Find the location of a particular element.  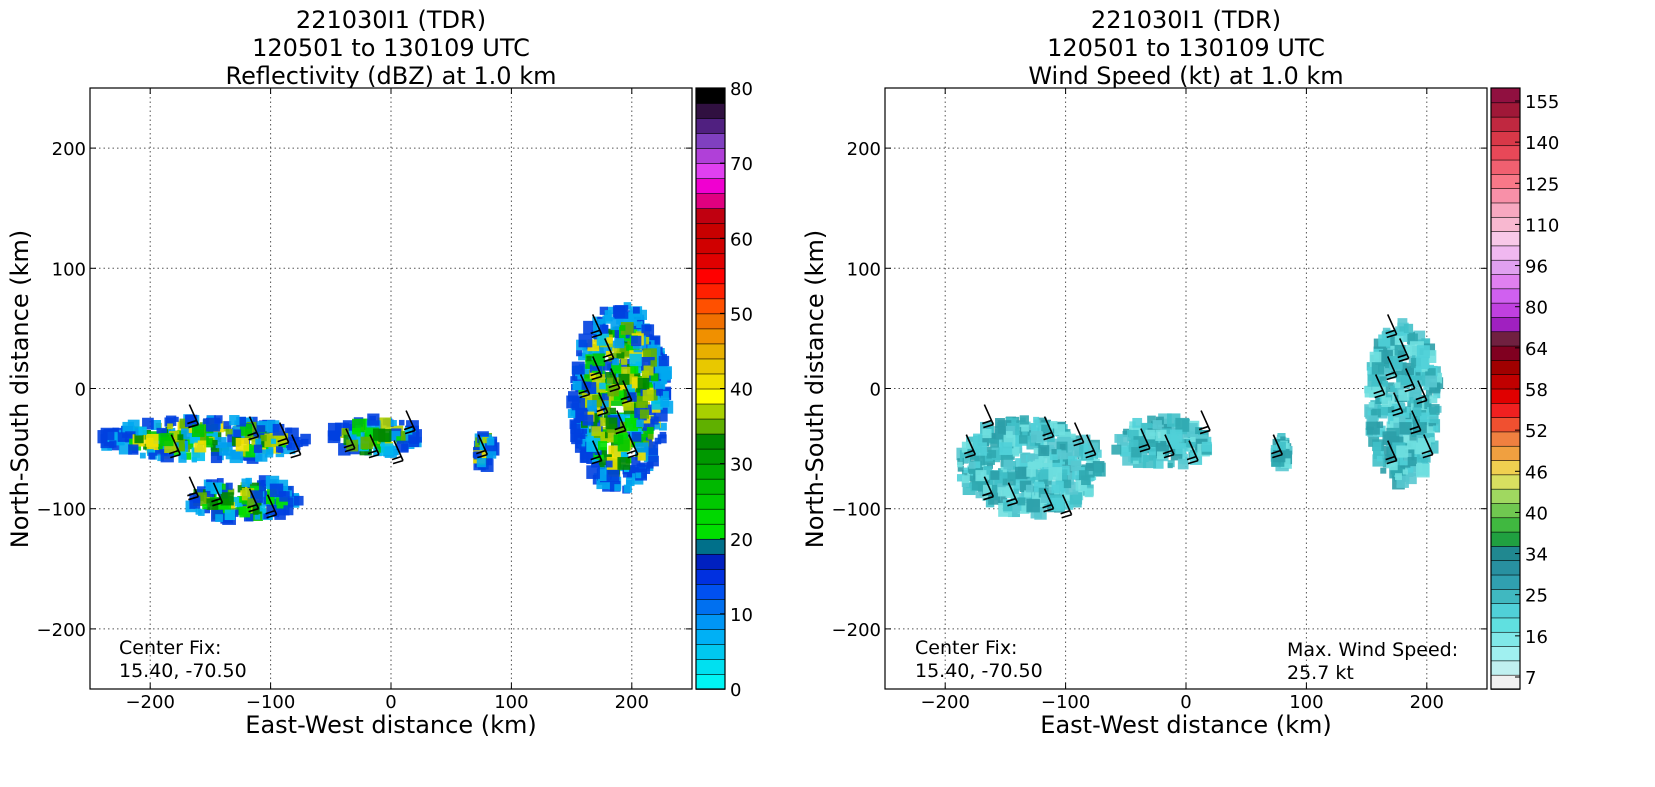

windspeed-ytick-label: 0 is located at coordinates (875, 390).